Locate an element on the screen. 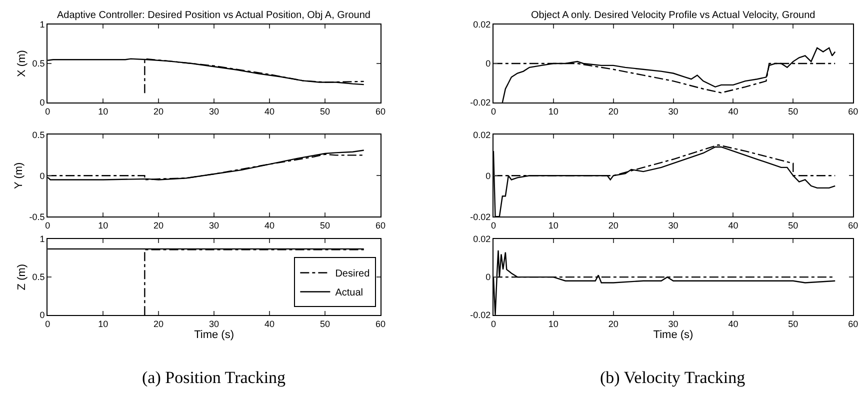 Image resolution: width=868 pixels, height=402 pixels. legend-label: Actual is located at coordinates (349, 293).